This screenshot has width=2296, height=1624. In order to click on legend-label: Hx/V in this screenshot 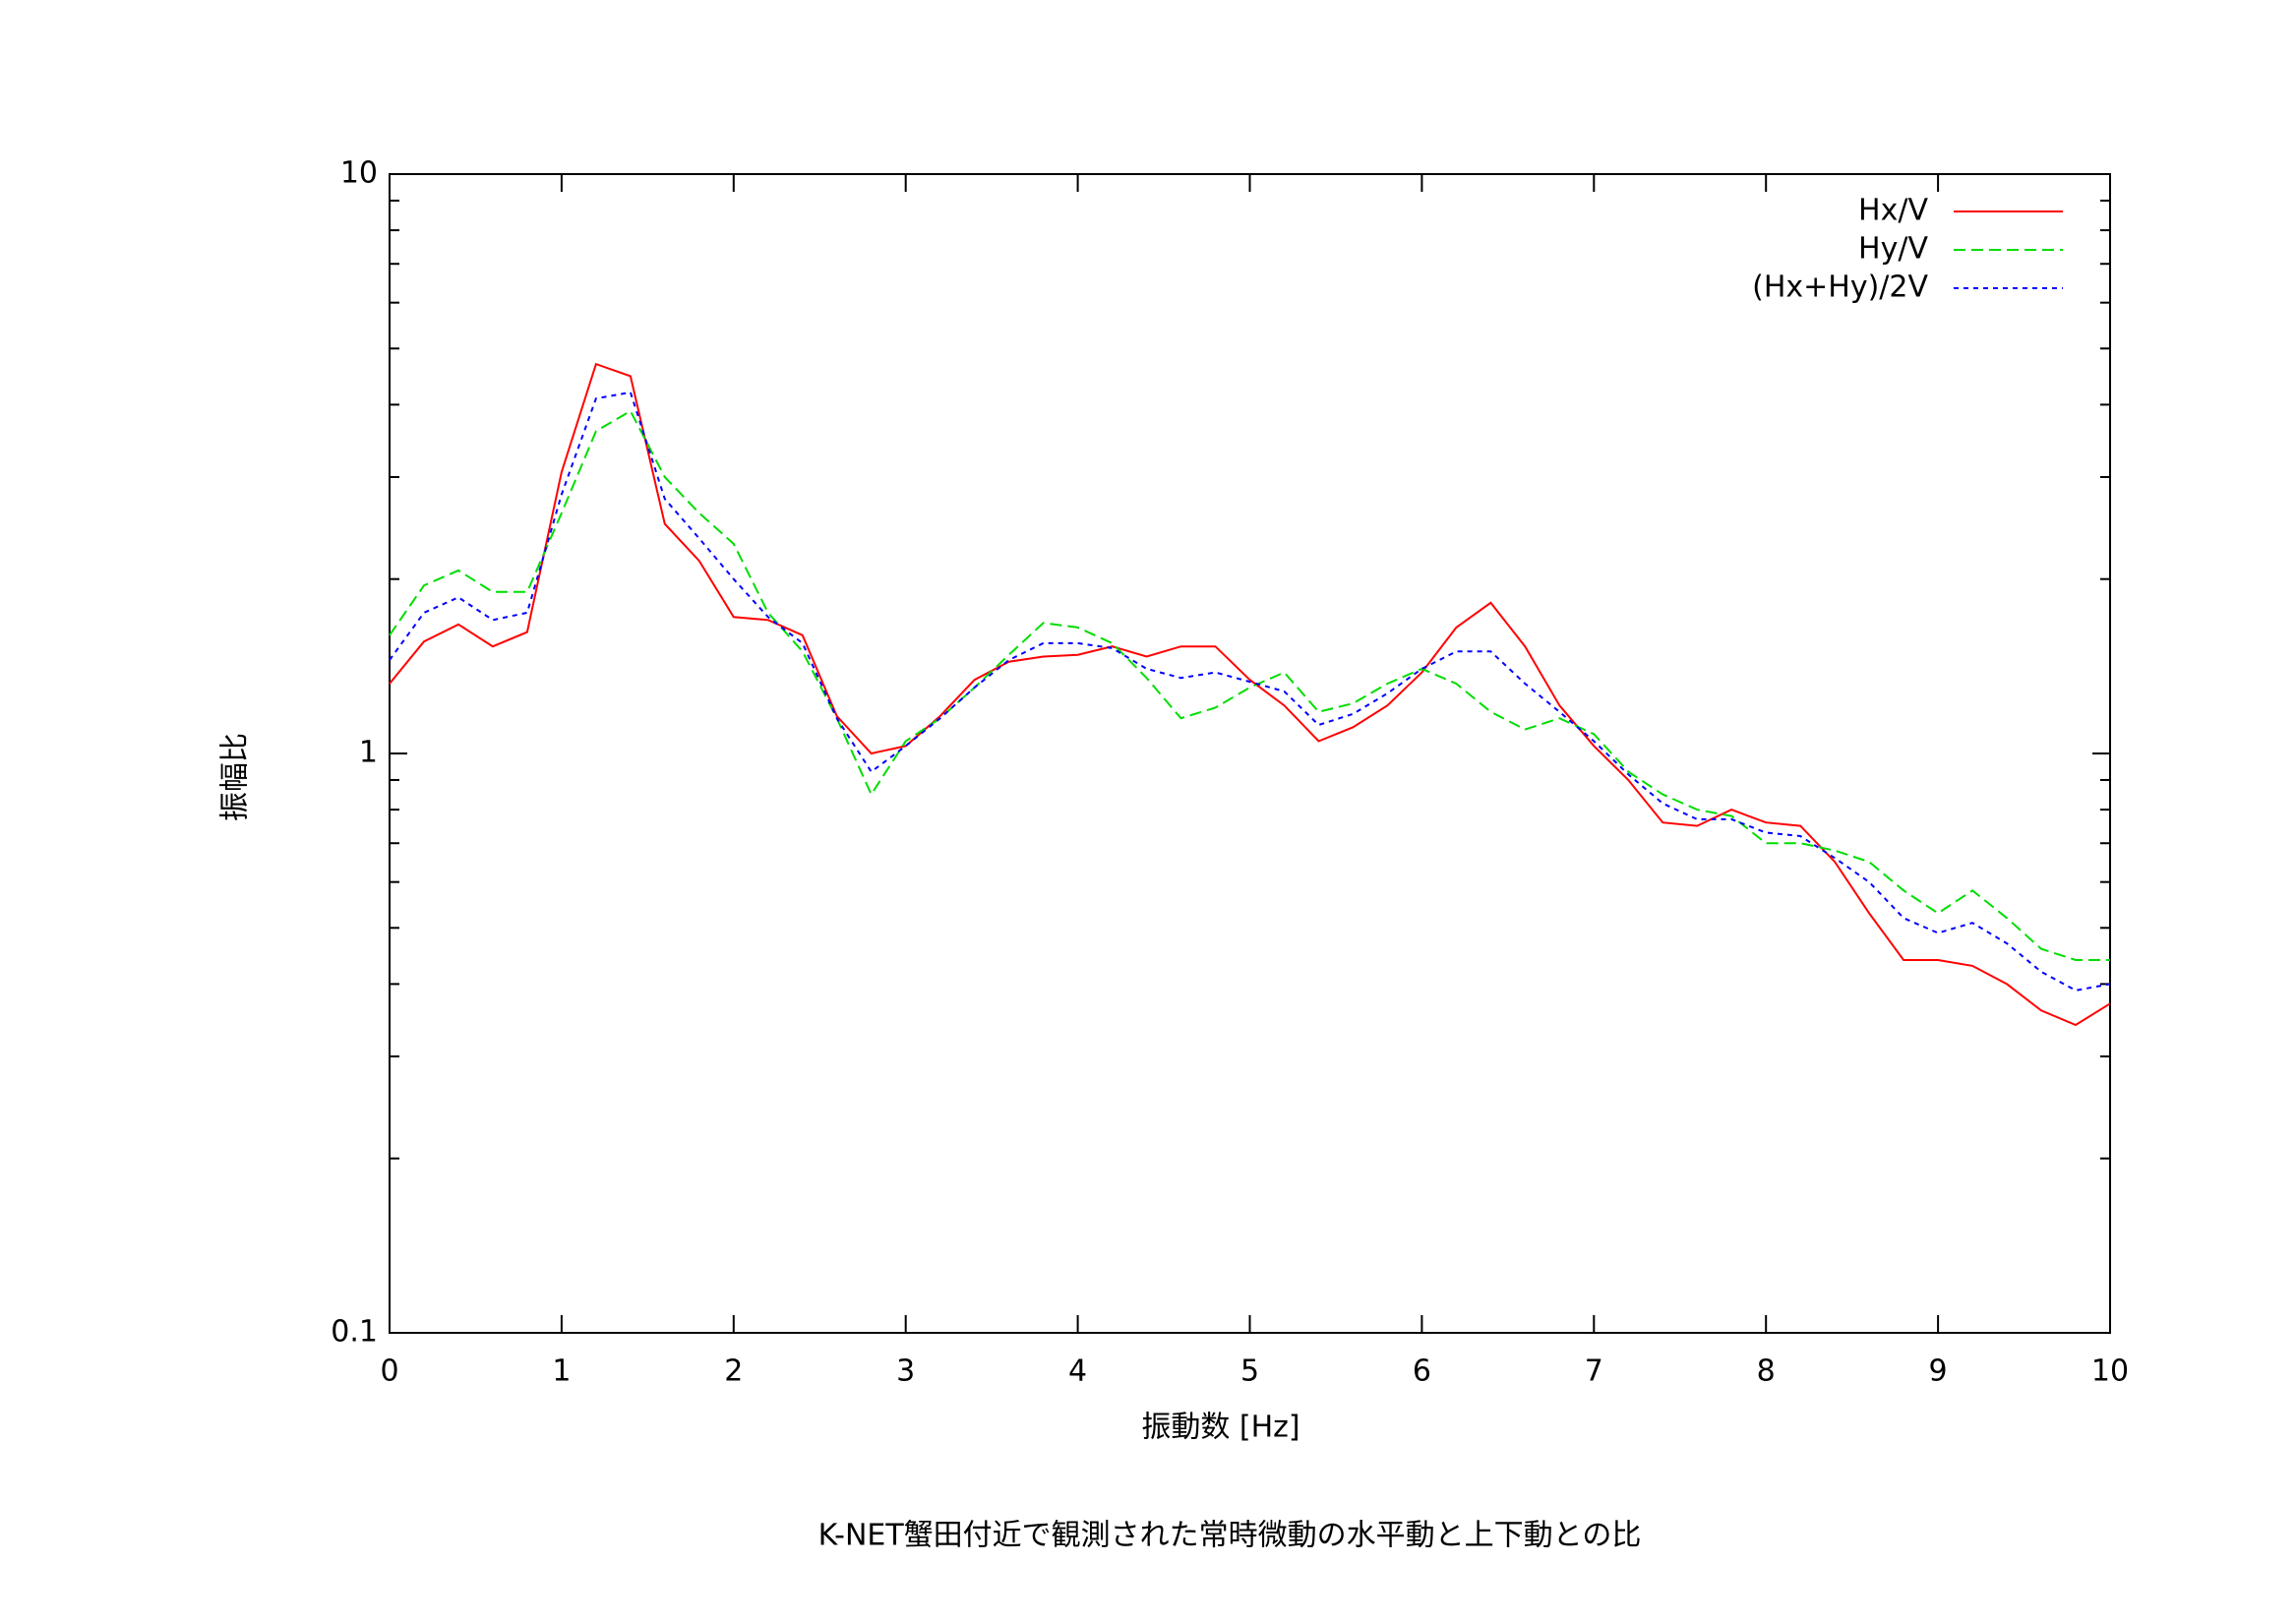, I will do `click(1893, 211)`.